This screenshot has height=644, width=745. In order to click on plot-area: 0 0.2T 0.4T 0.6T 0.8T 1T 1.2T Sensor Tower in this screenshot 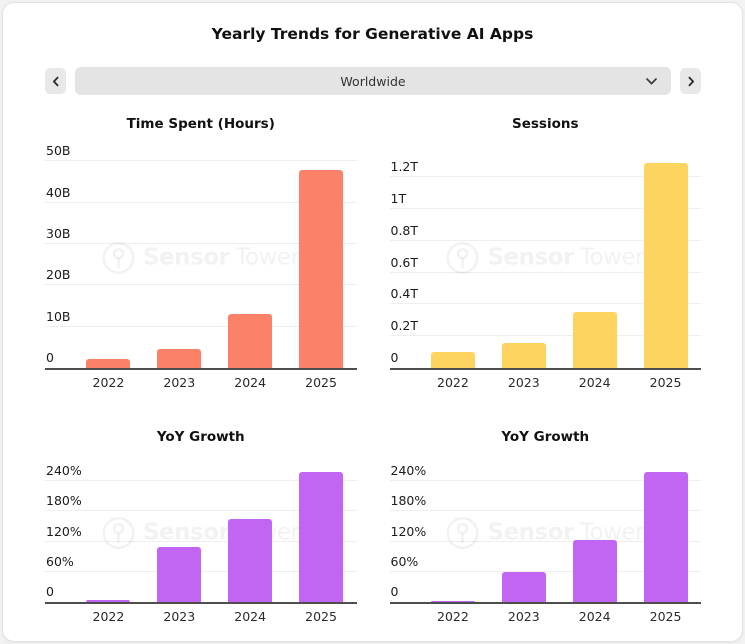, I will do `click(545, 258)`.